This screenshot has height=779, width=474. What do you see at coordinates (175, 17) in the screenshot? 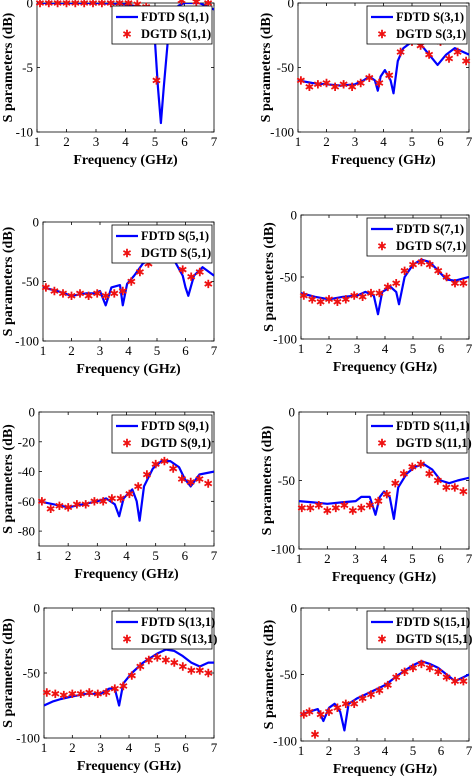
I see `legend-fdtd-label: FDTD S(1,1)` at bounding box center [175, 17].